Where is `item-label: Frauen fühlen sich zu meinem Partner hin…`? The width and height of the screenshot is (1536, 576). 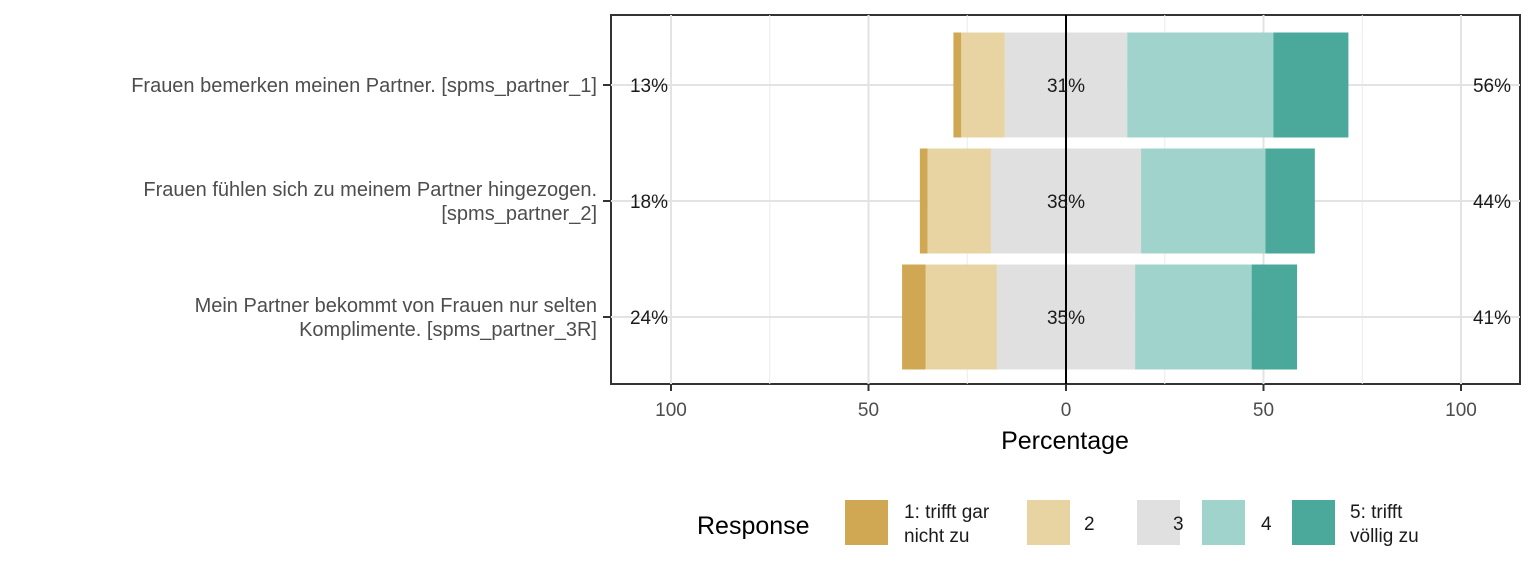 item-label: Frauen fühlen sich zu meinem Partner hin… is located at coordinates (370, 190).